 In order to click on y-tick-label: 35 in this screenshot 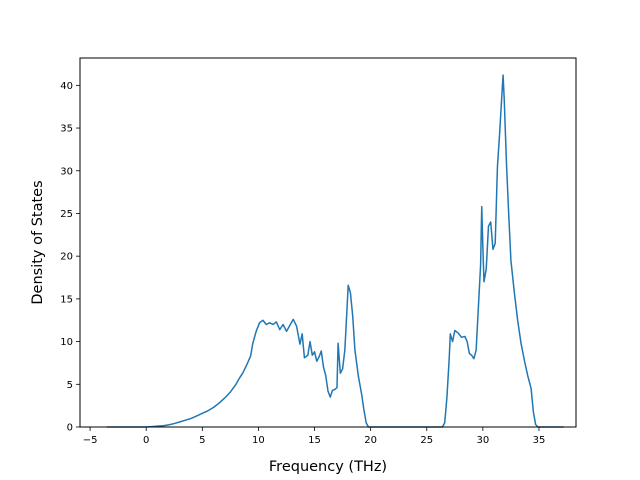, I will do `click(66, 129)`.